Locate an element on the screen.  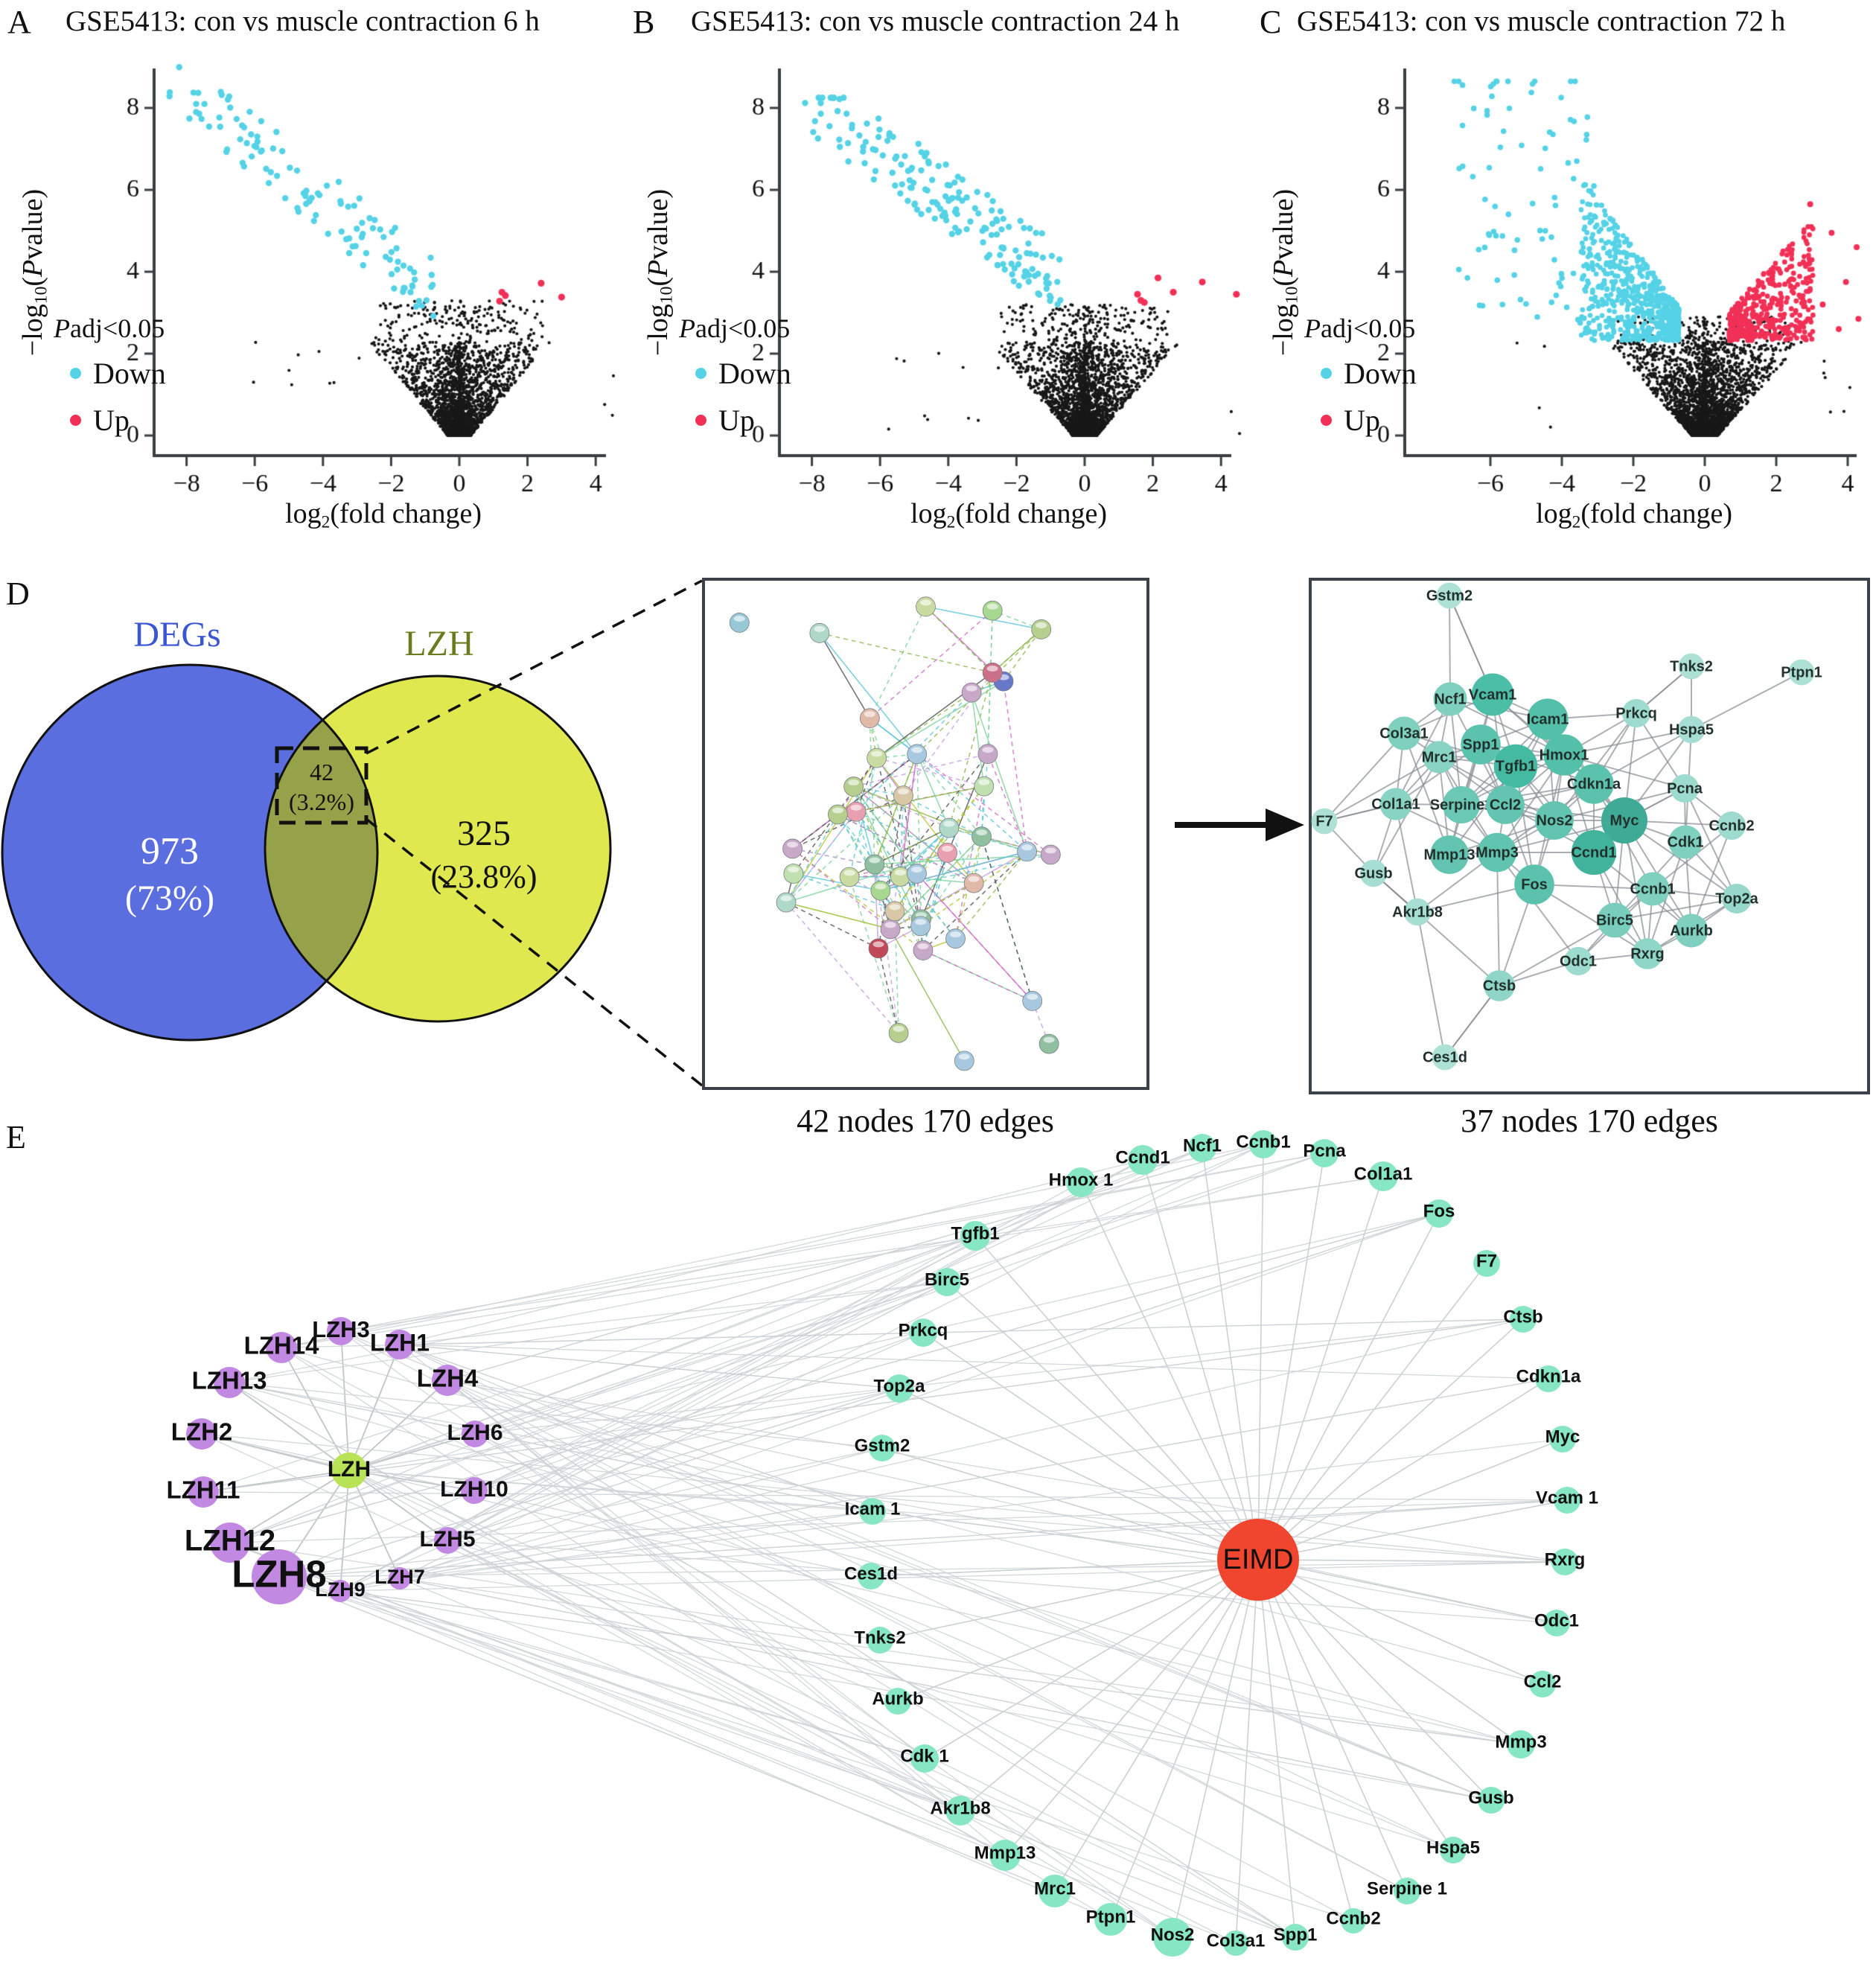
compound-node-label: LZH1 is located at coordinates (400, 1342).